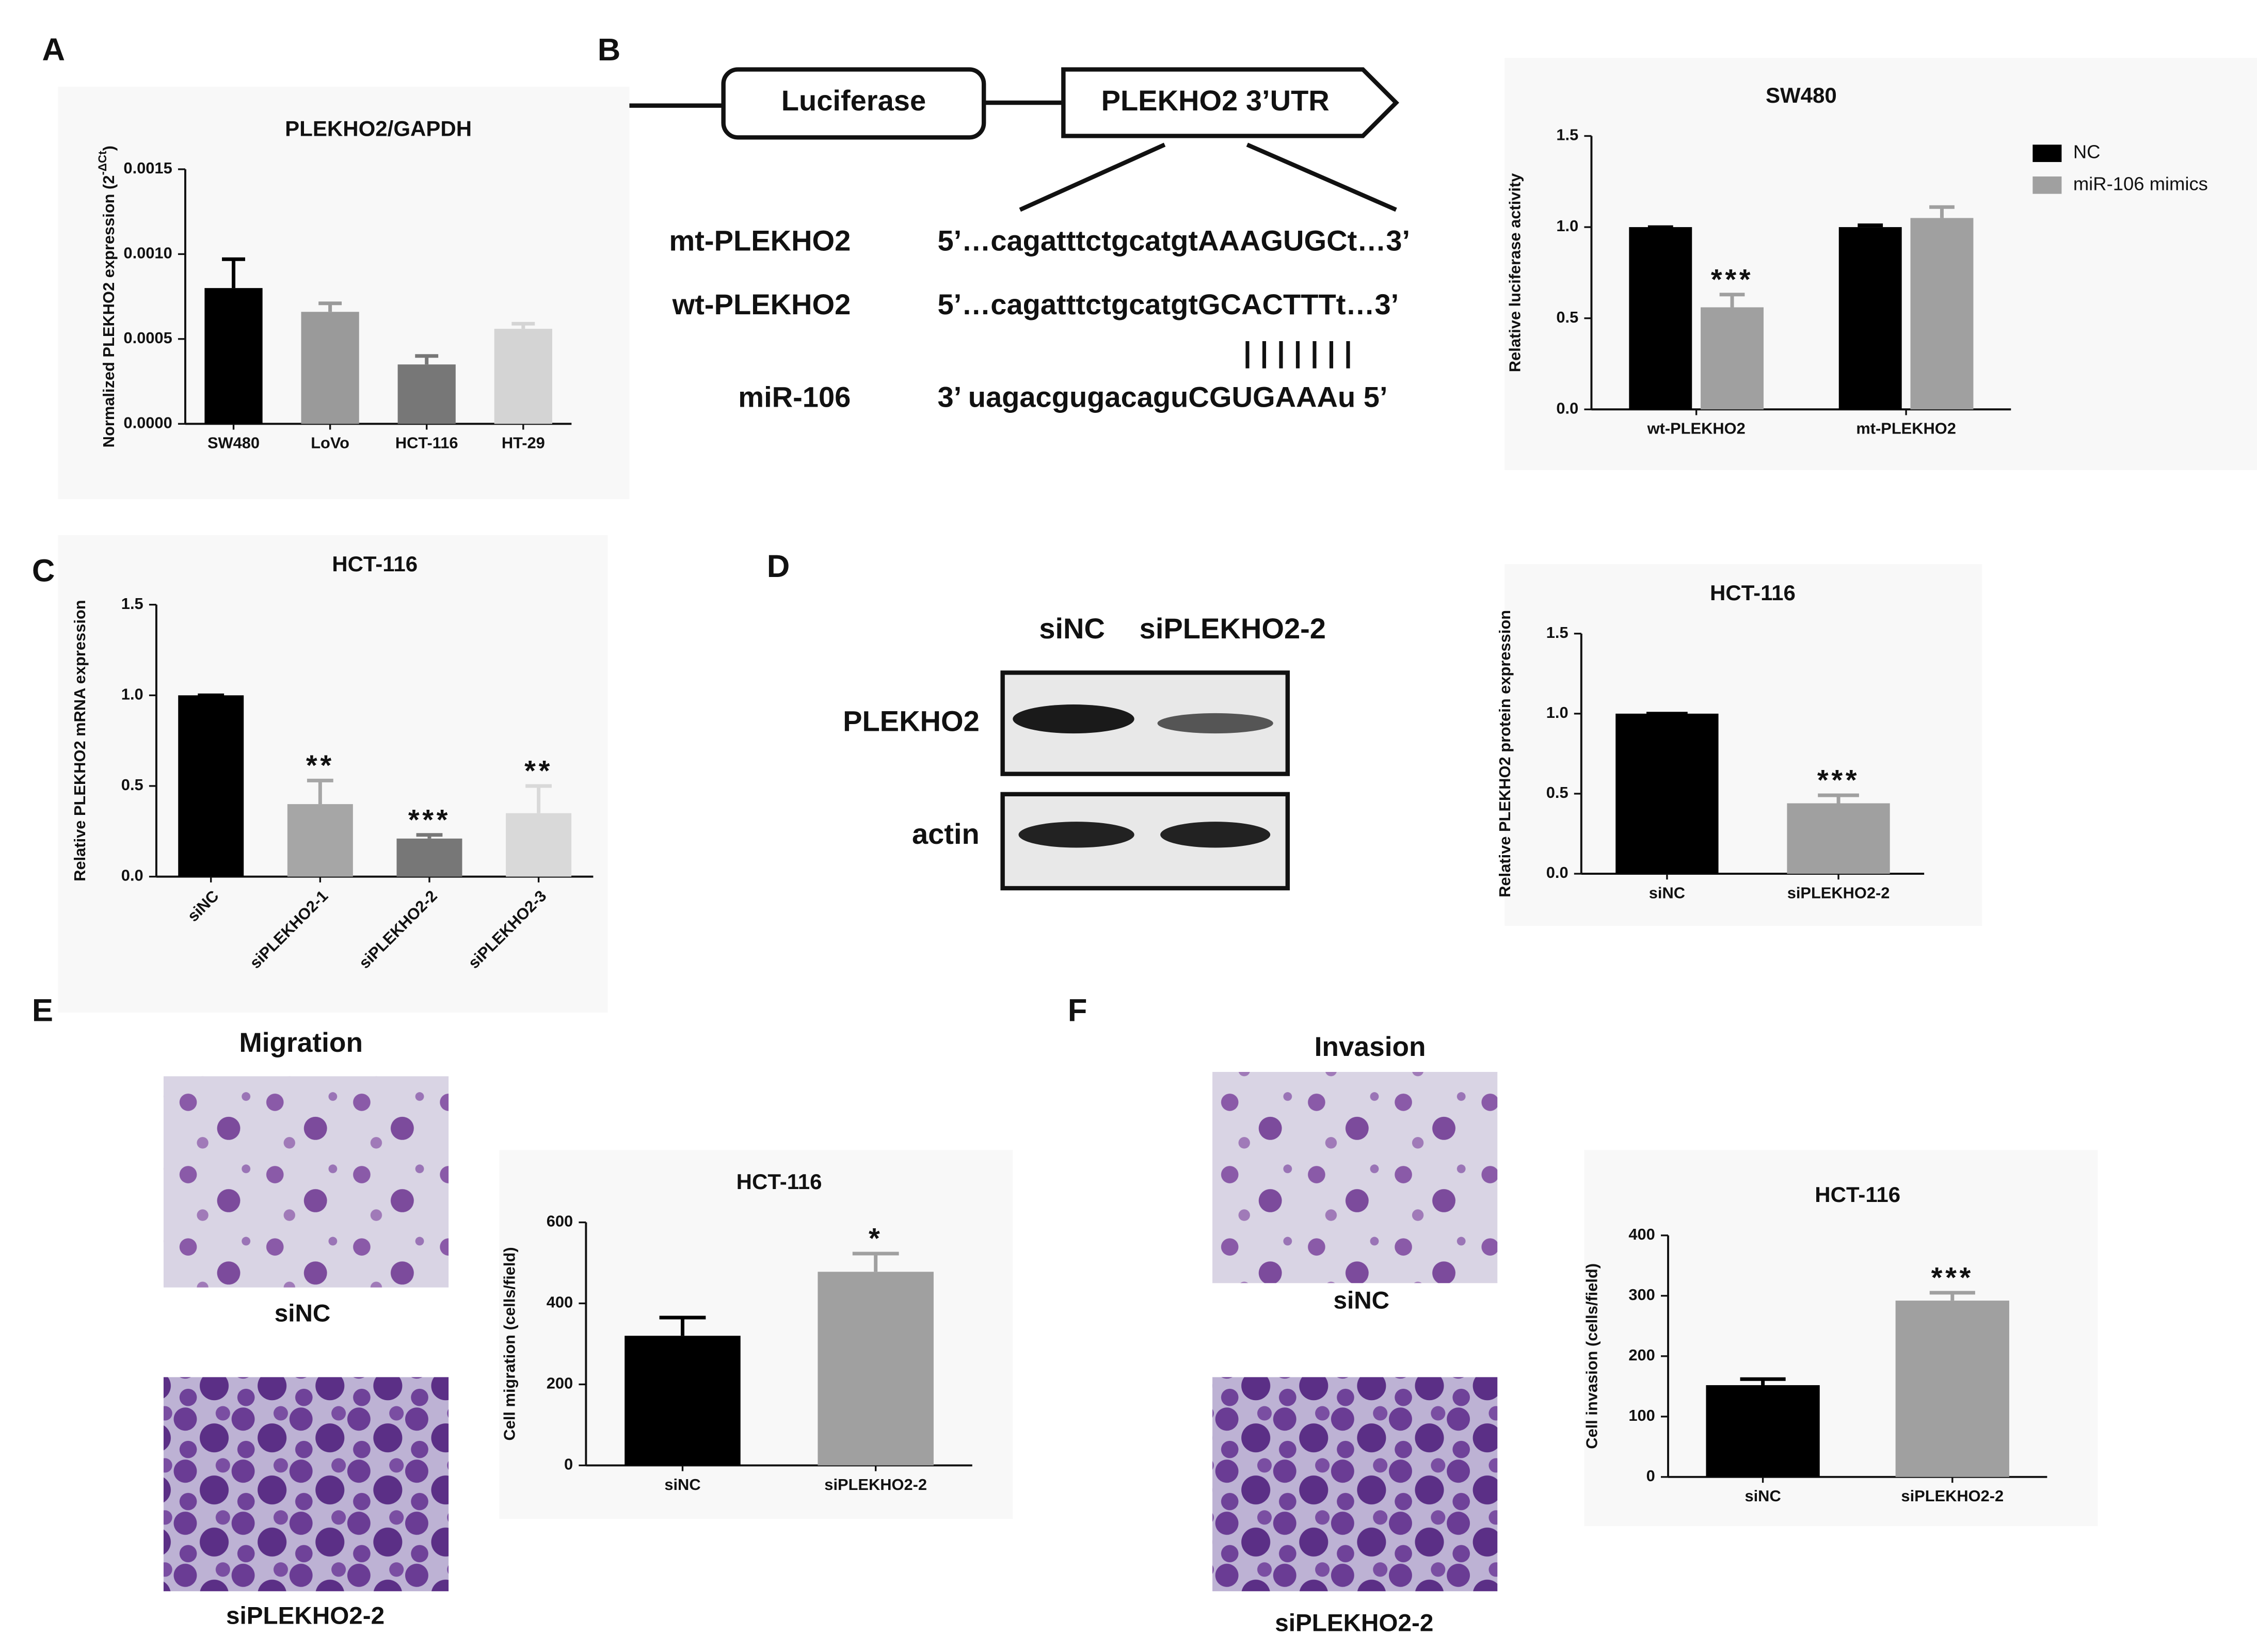  I want to click on legend-swatch, so click(2047, 185).